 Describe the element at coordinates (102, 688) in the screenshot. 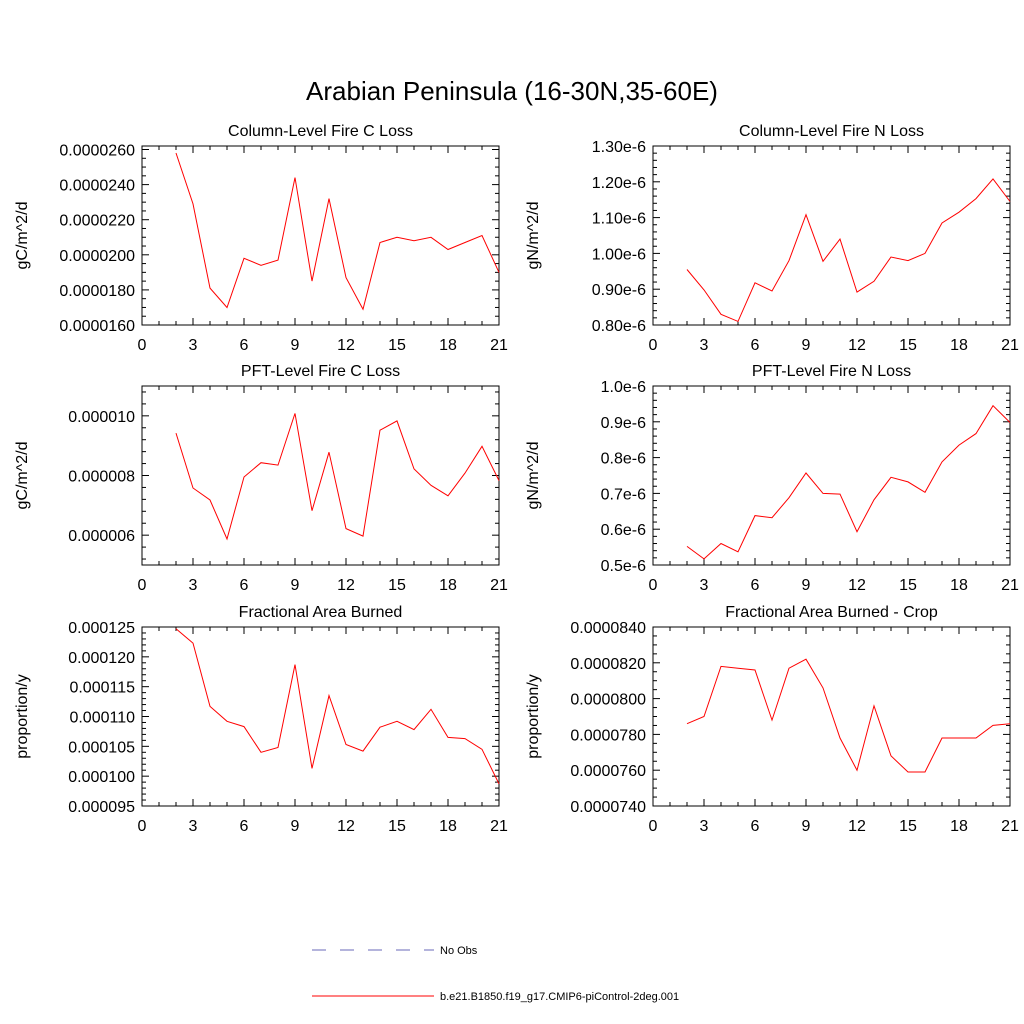

I see `y-tick-label: 0.000115` at that location.